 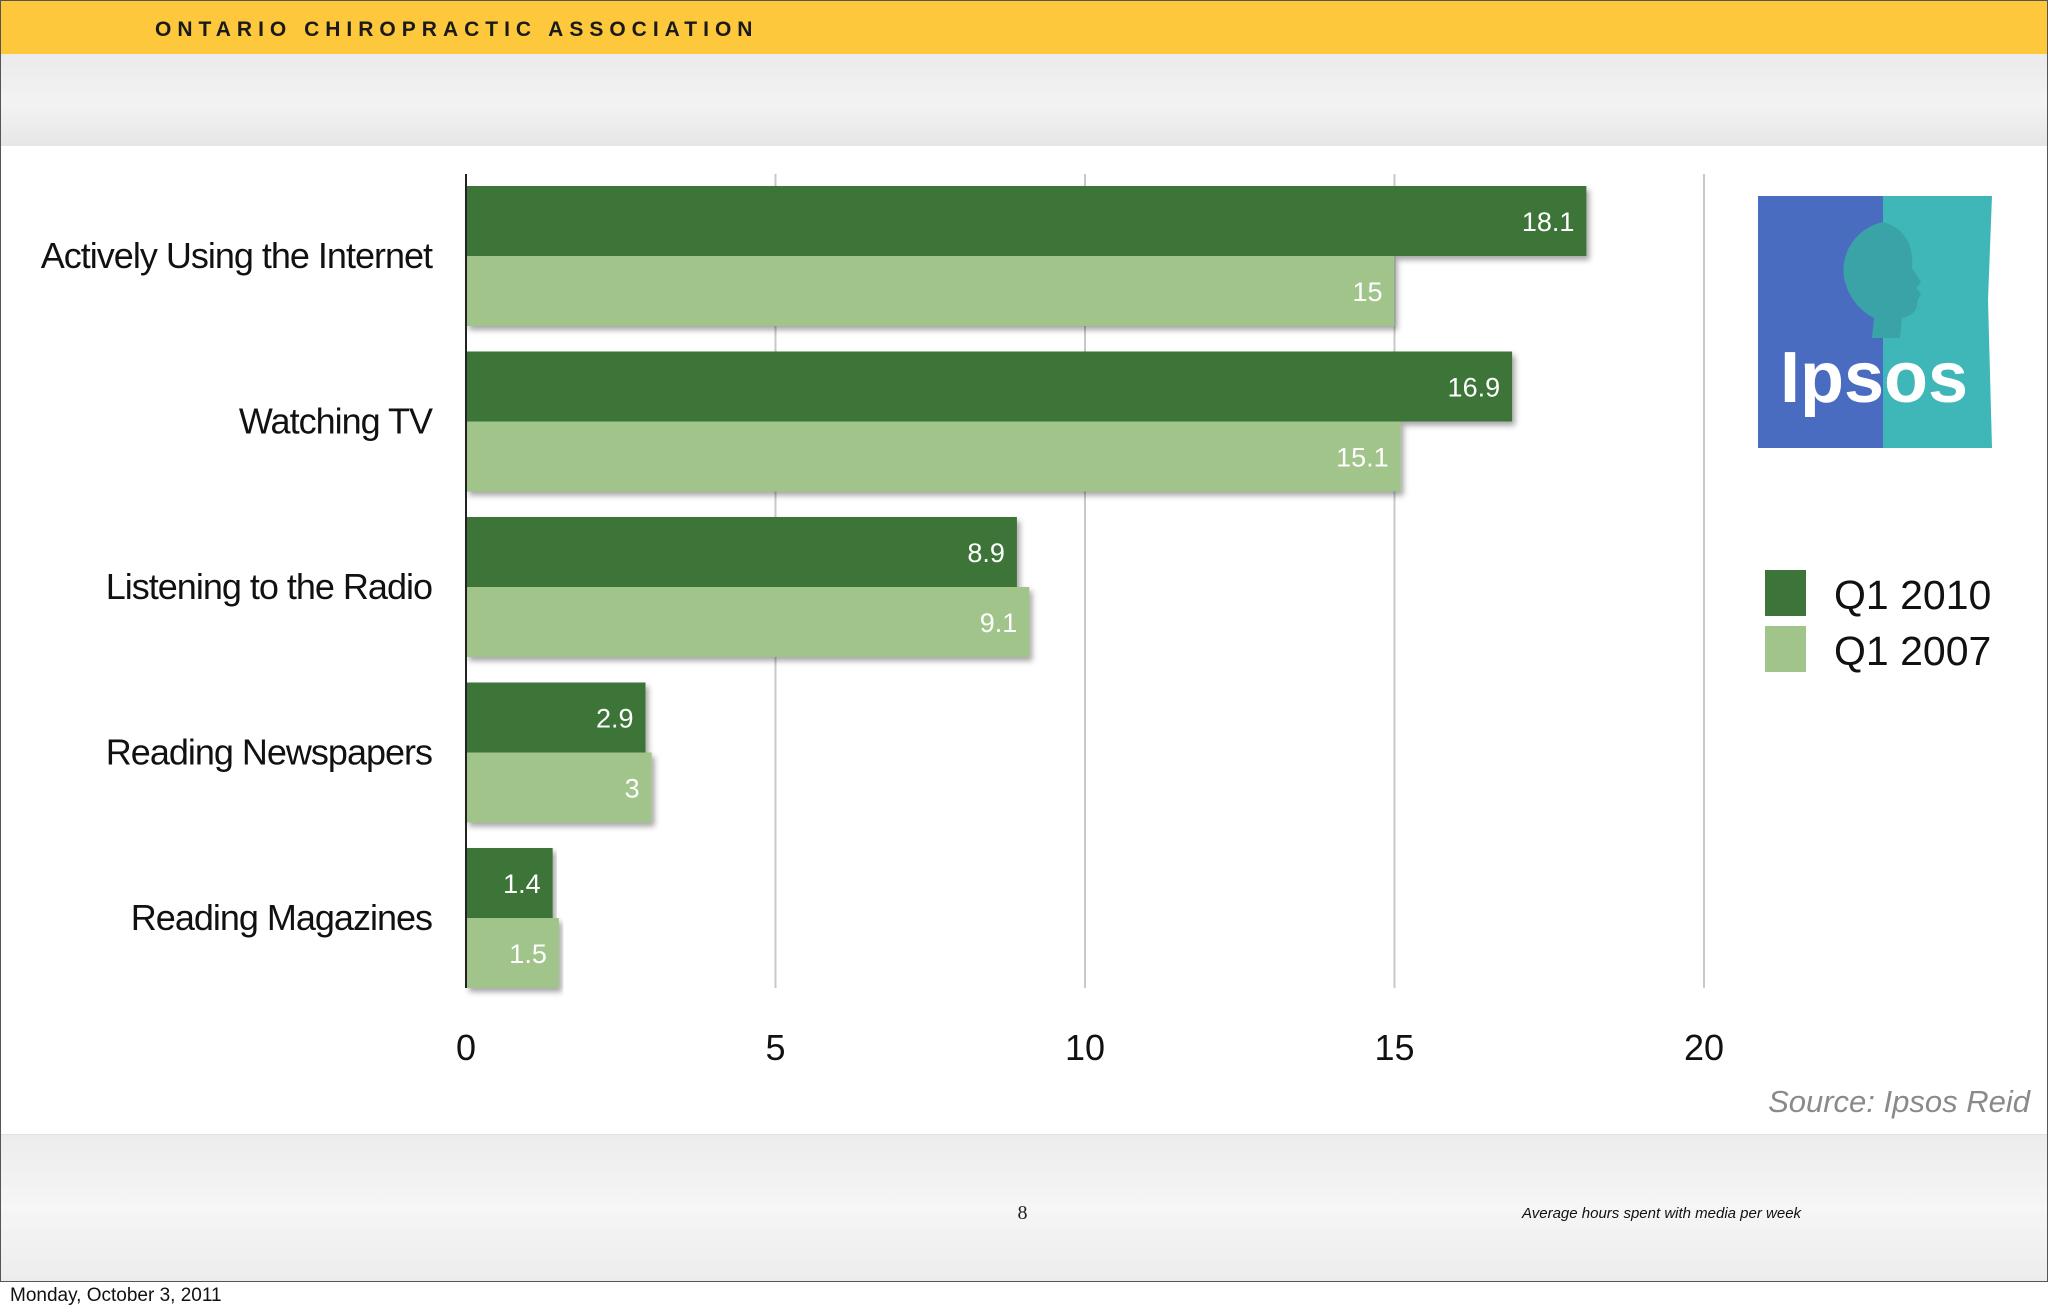 I want to click on footer-note: Average hours spent with media per week, so click(x=1662, y=1213).